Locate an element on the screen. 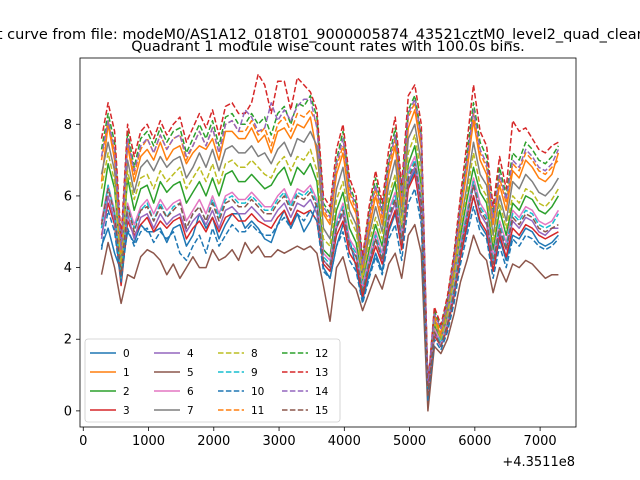 The height and width of the screenshot is (480, 640). legend-label-0: 0 is located at coordinates (126, 354).